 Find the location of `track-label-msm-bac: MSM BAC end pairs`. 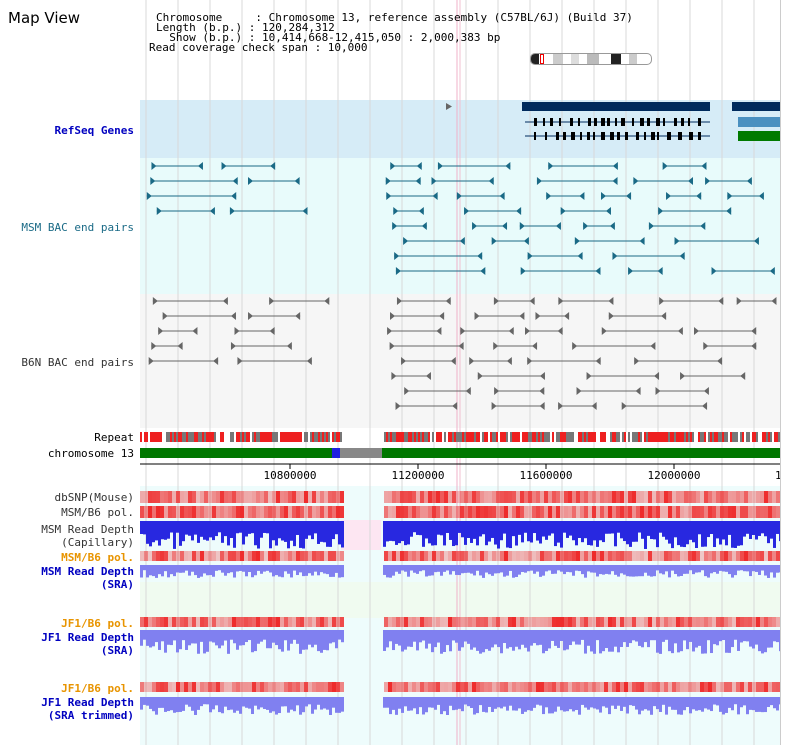

track-label-msm-bac: MSM BAC end pairs is located at coordinates (77, 227).